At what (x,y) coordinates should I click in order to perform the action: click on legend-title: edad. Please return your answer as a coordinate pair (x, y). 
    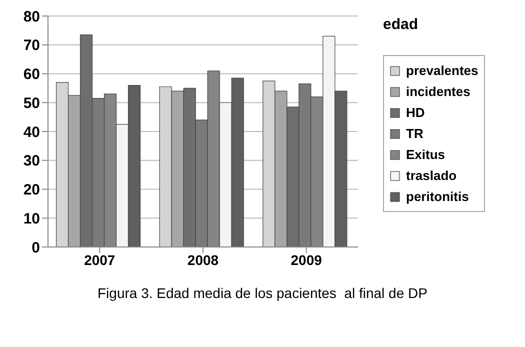
    Looking at the image, I should click on (400, 24).